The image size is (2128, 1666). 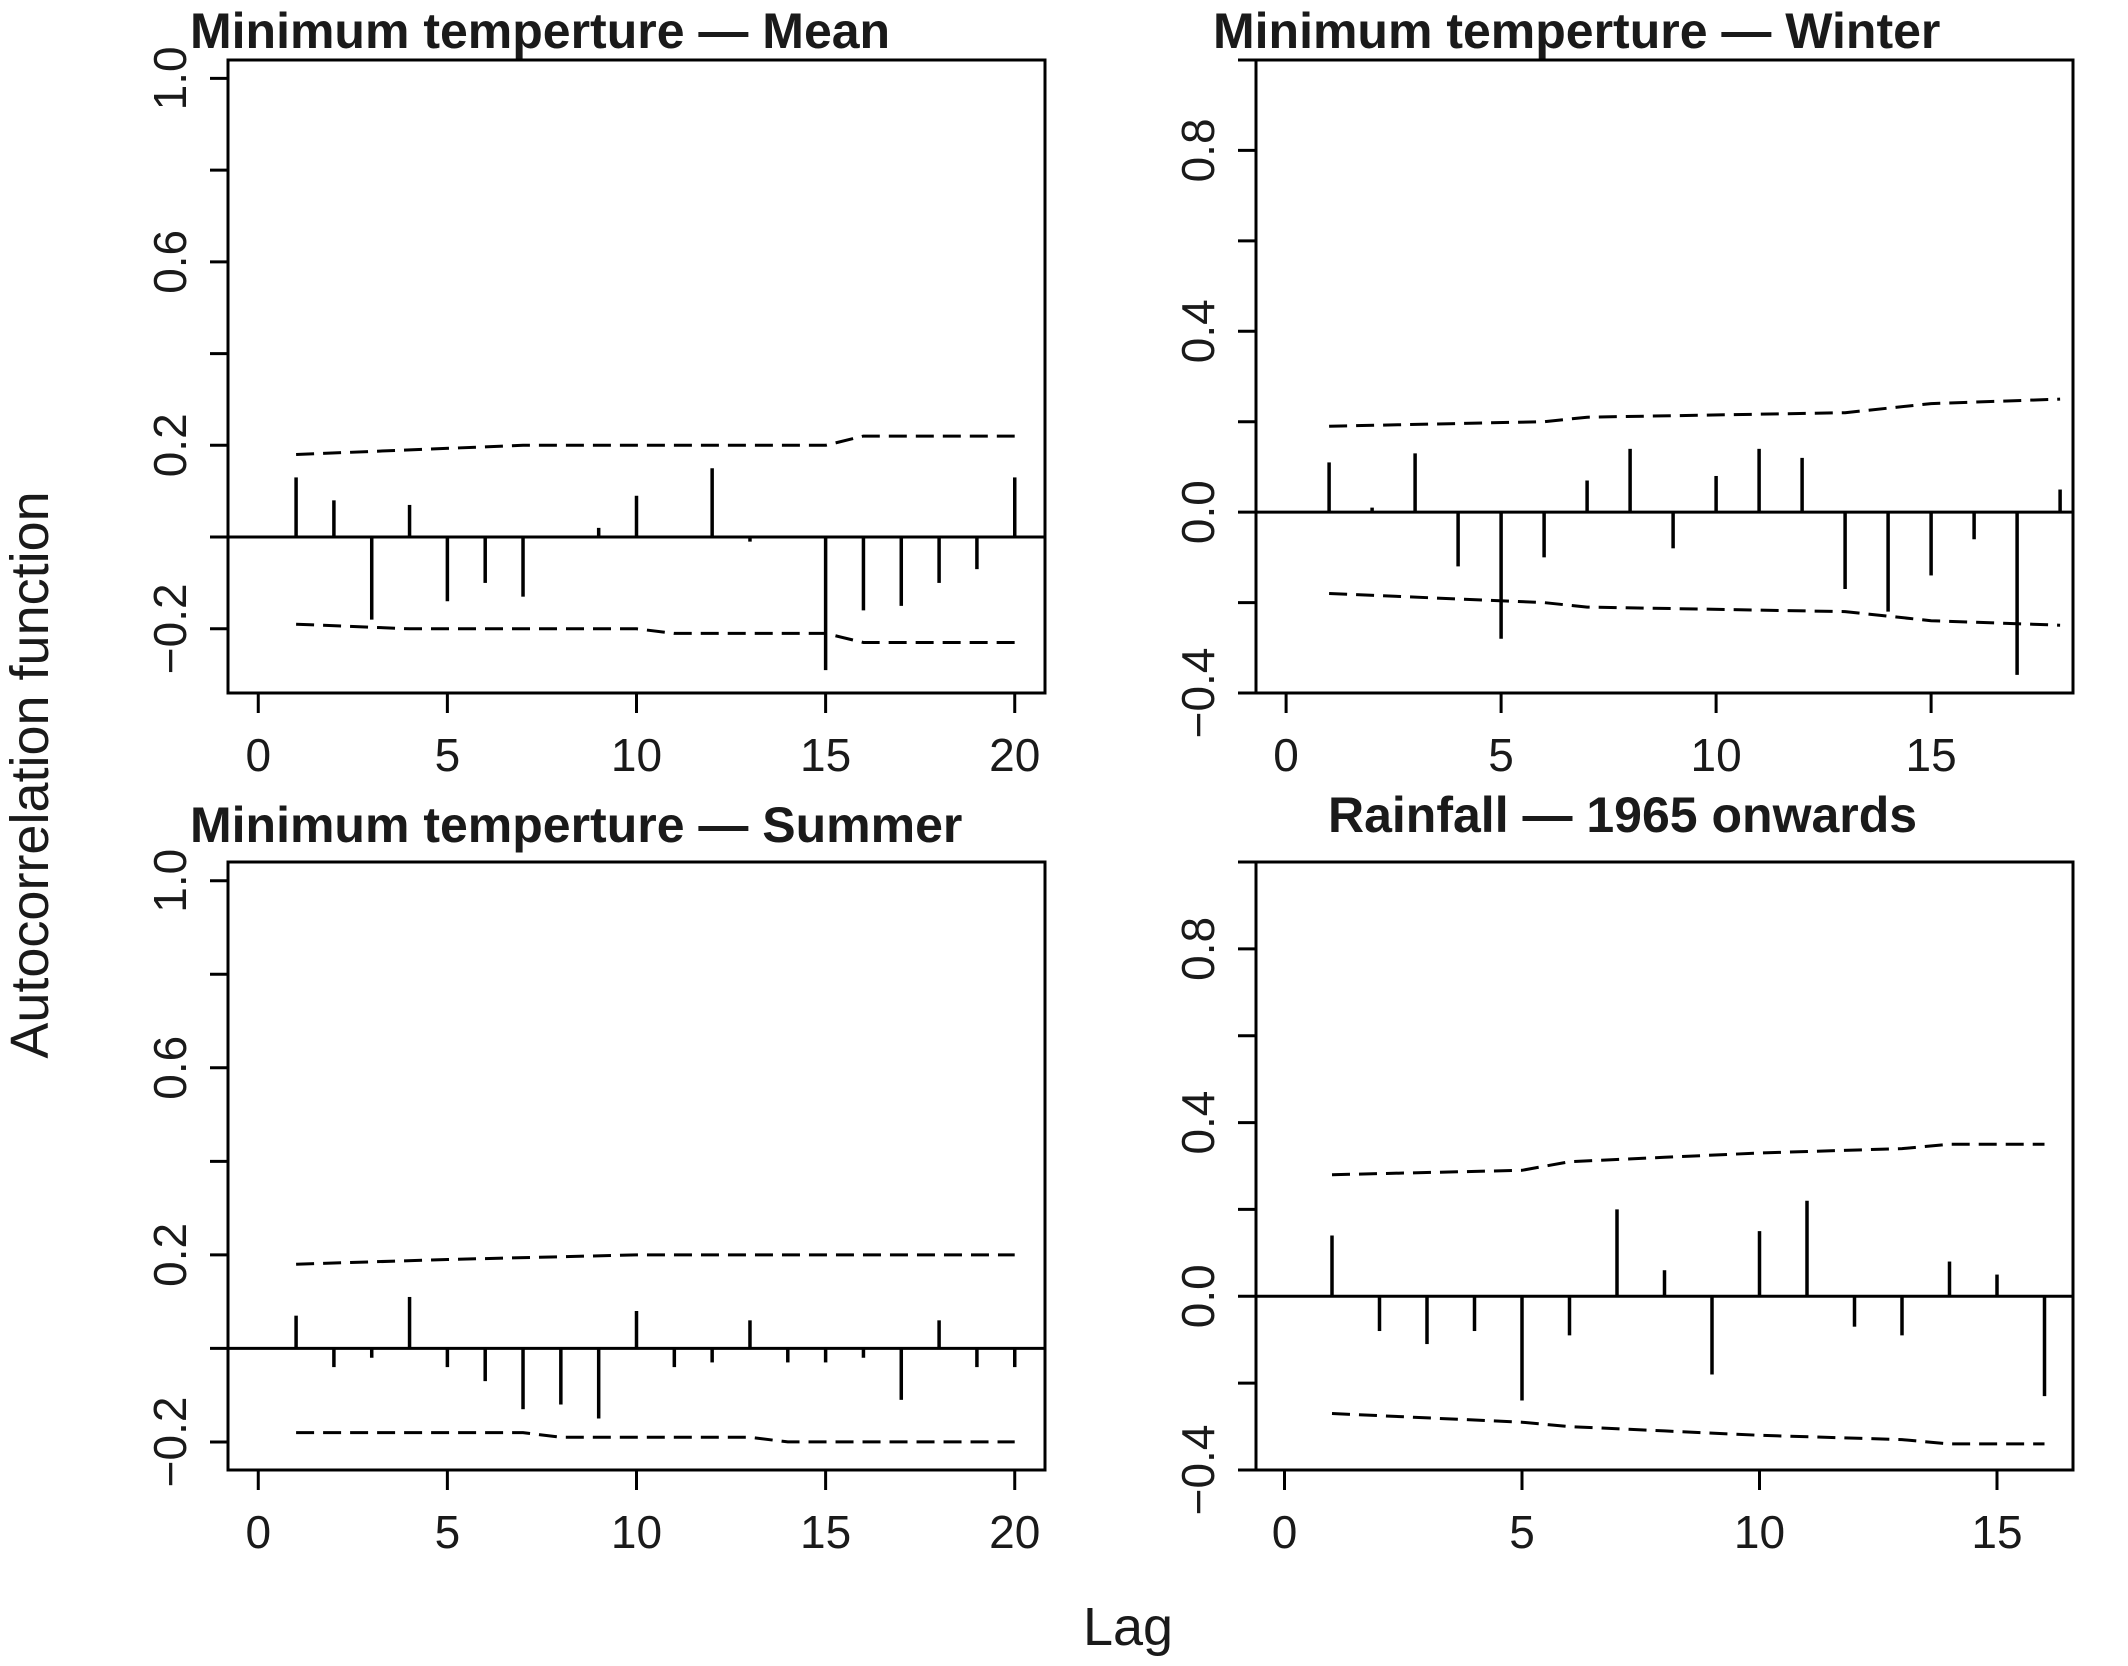 What do you see at coordinates (1198, 1470) in the screenshot?
I see `panel-4-y-tick-label: −0.4` at bounding box center [1198, 1470].